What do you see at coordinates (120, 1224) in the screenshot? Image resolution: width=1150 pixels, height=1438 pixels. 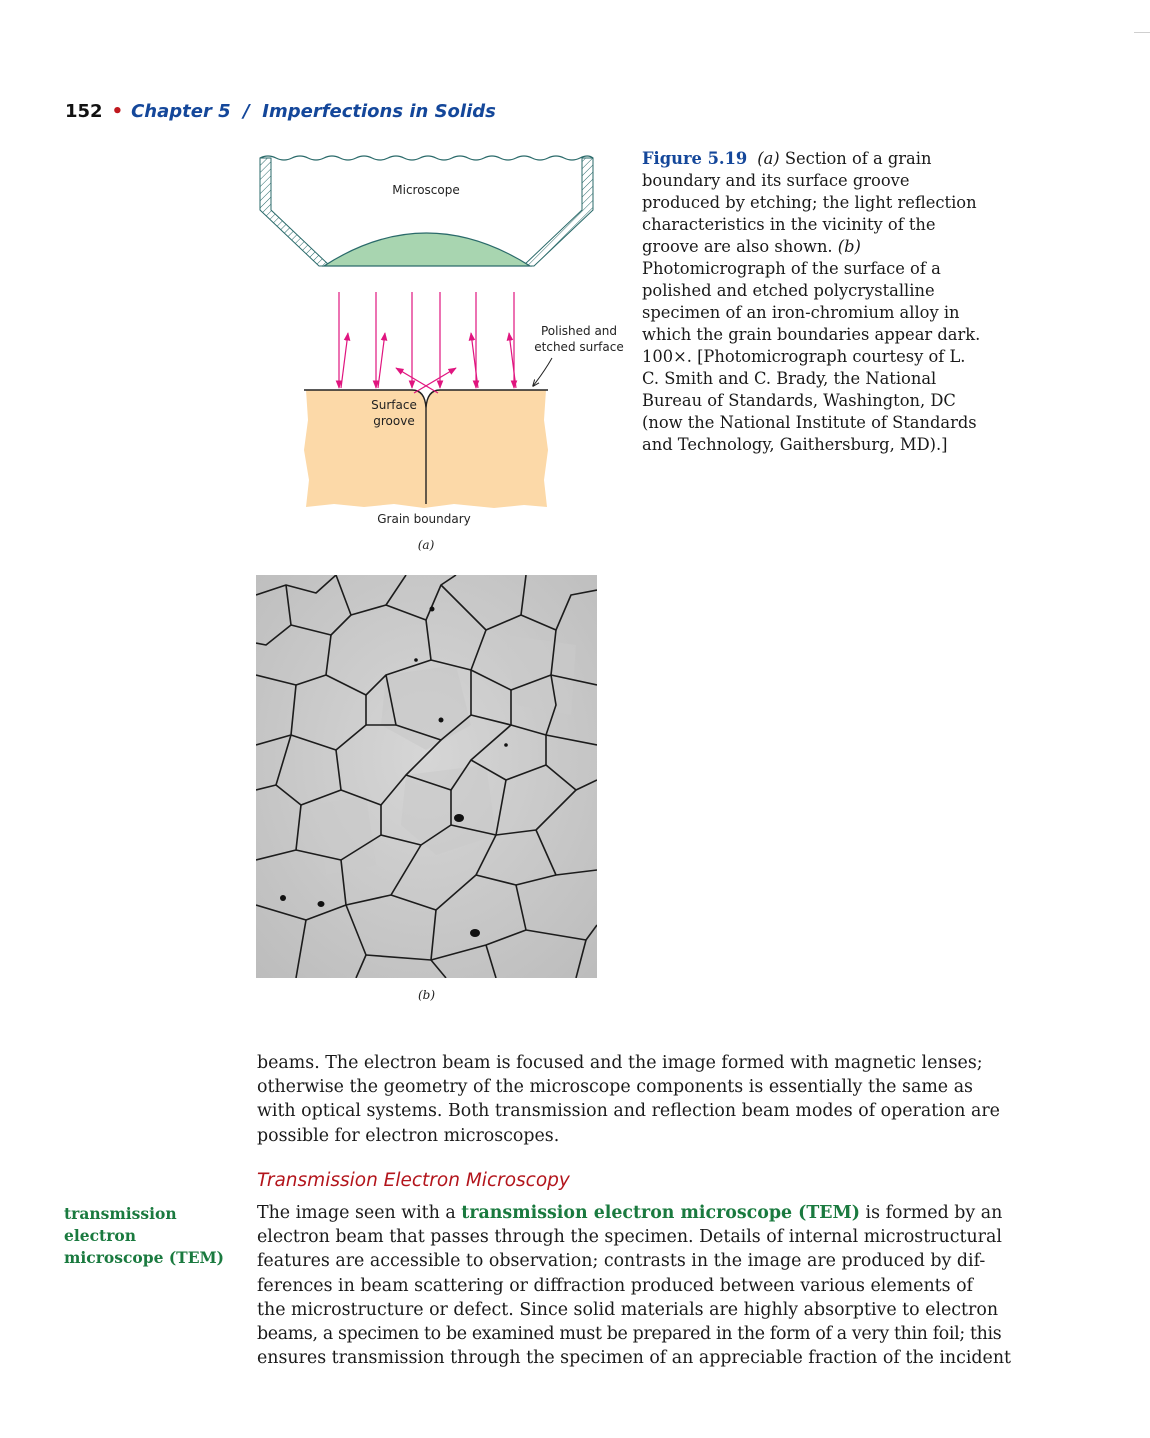 I see `margin-term-line1: transmission electron` at bounding box center [120, 1224].